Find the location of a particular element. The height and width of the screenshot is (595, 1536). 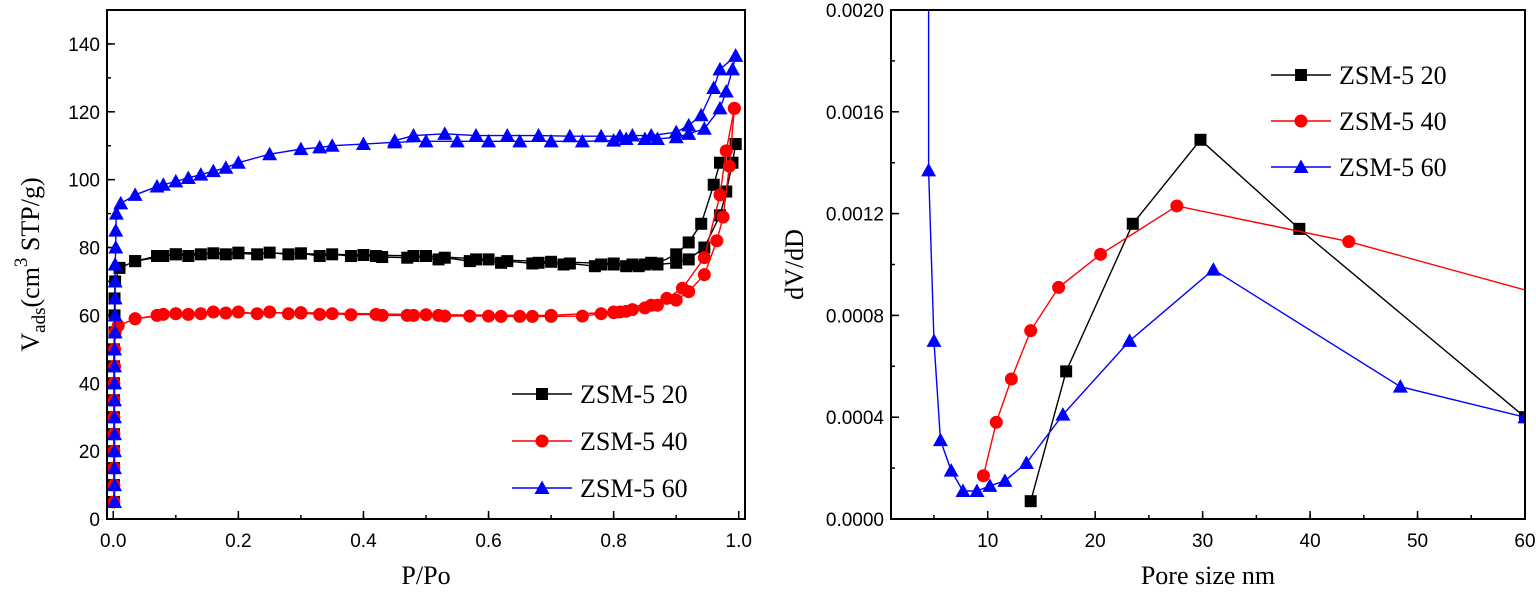

legend-label: ZSM-5 20 is located at coordinates (634, 394).